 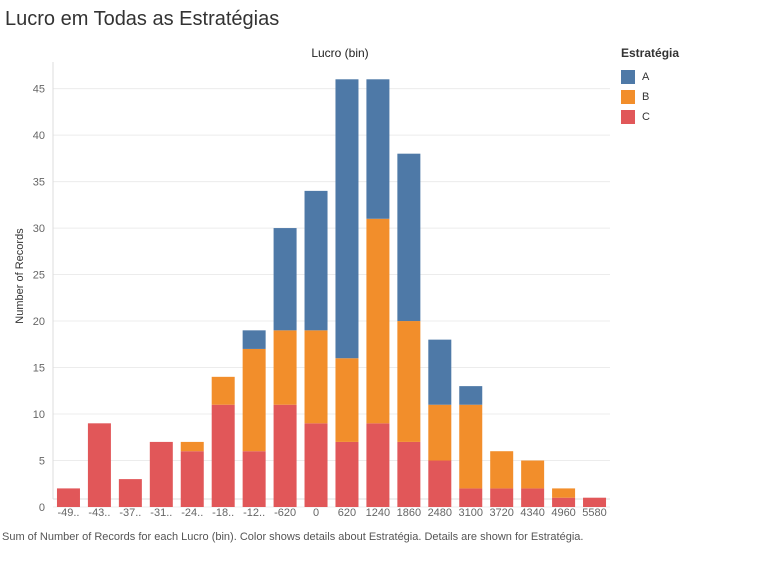 What do you see at coordinates (99, 513) in the screenshot?
I see `x-tick-label: -43..` at bounding box center [99, 513].